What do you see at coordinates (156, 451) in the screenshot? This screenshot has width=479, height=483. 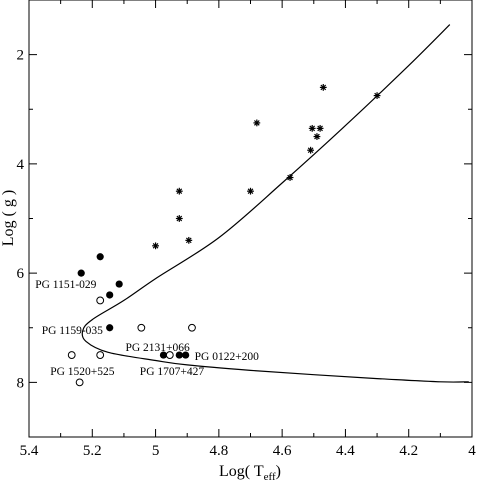 I see `x-tick-label: 5` at bounding box center [156, 451].